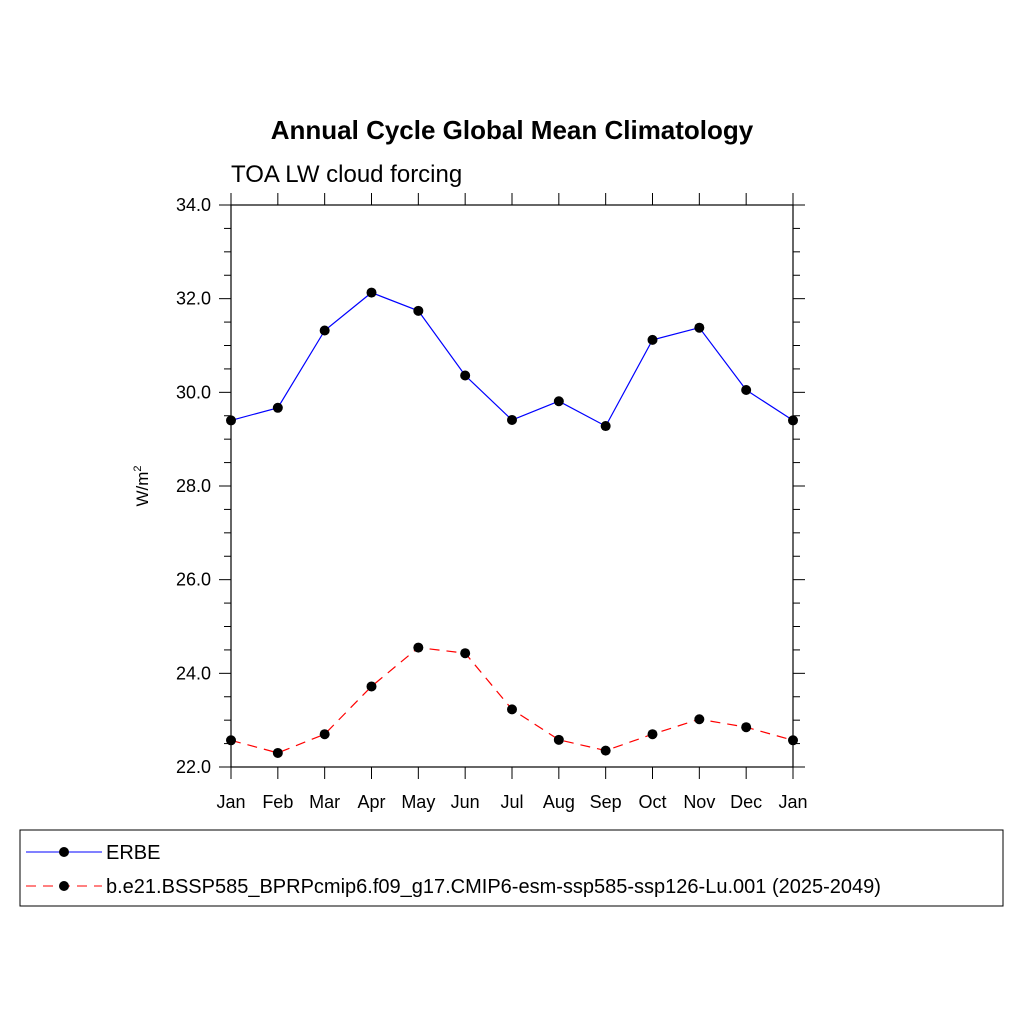  I want to click on x-tick-label: Nov, so click(699, 802).